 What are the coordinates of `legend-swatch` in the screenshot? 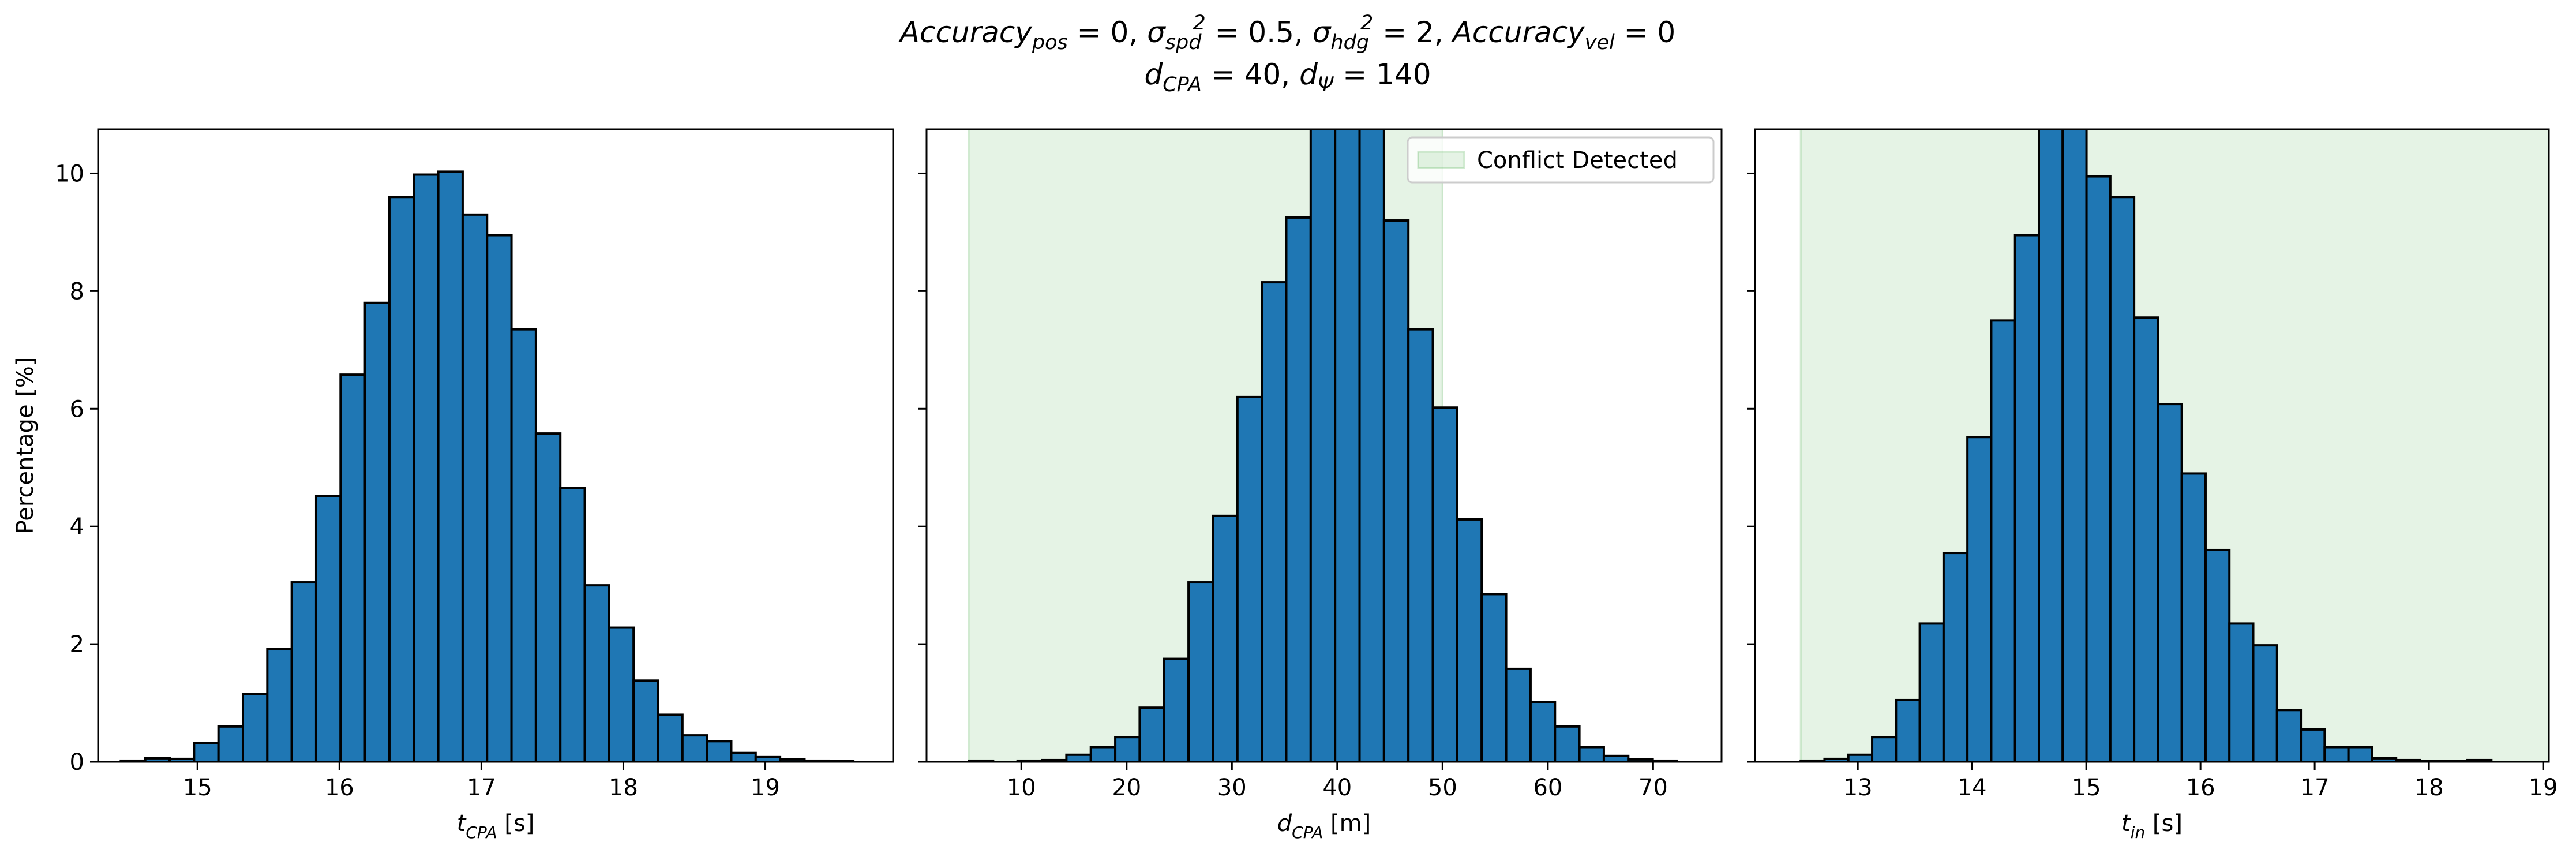 It's located at (1441, 160).